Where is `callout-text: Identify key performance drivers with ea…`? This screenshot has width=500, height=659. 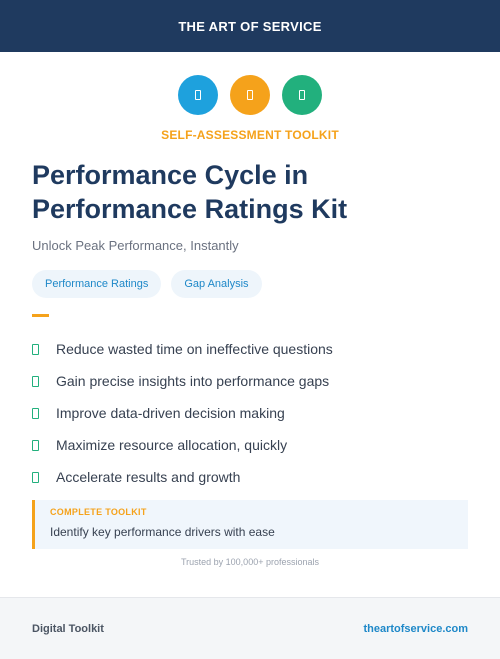
callout-text: Identify key performance drivers with ea… is located at coordinates (162, 532).